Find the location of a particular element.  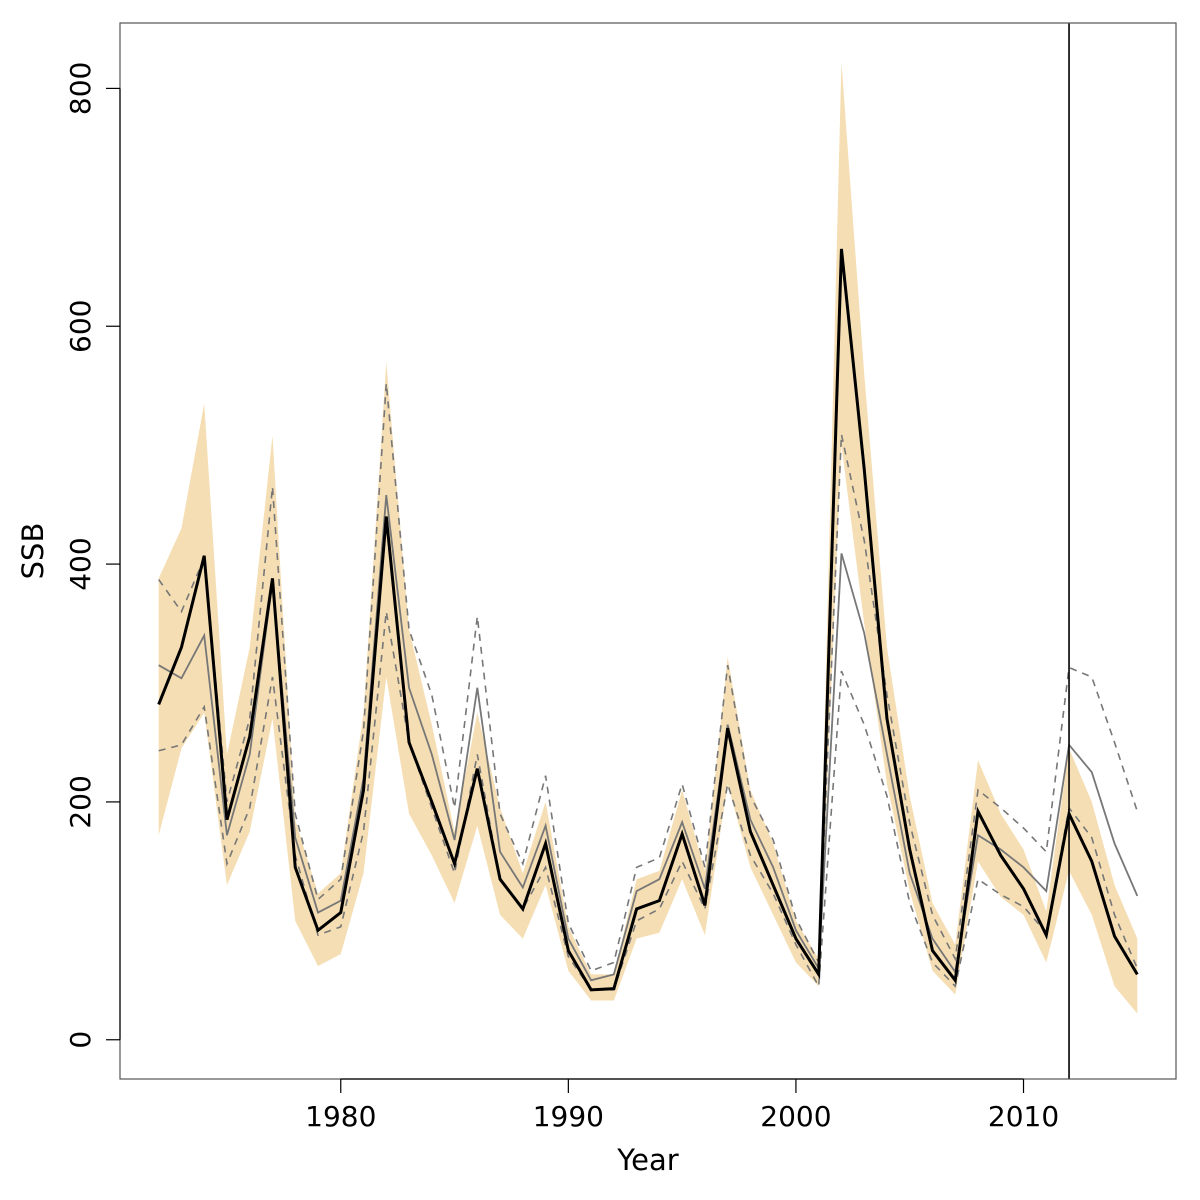

x-tick-label: 2000 is located at coordinates (795, 1116).